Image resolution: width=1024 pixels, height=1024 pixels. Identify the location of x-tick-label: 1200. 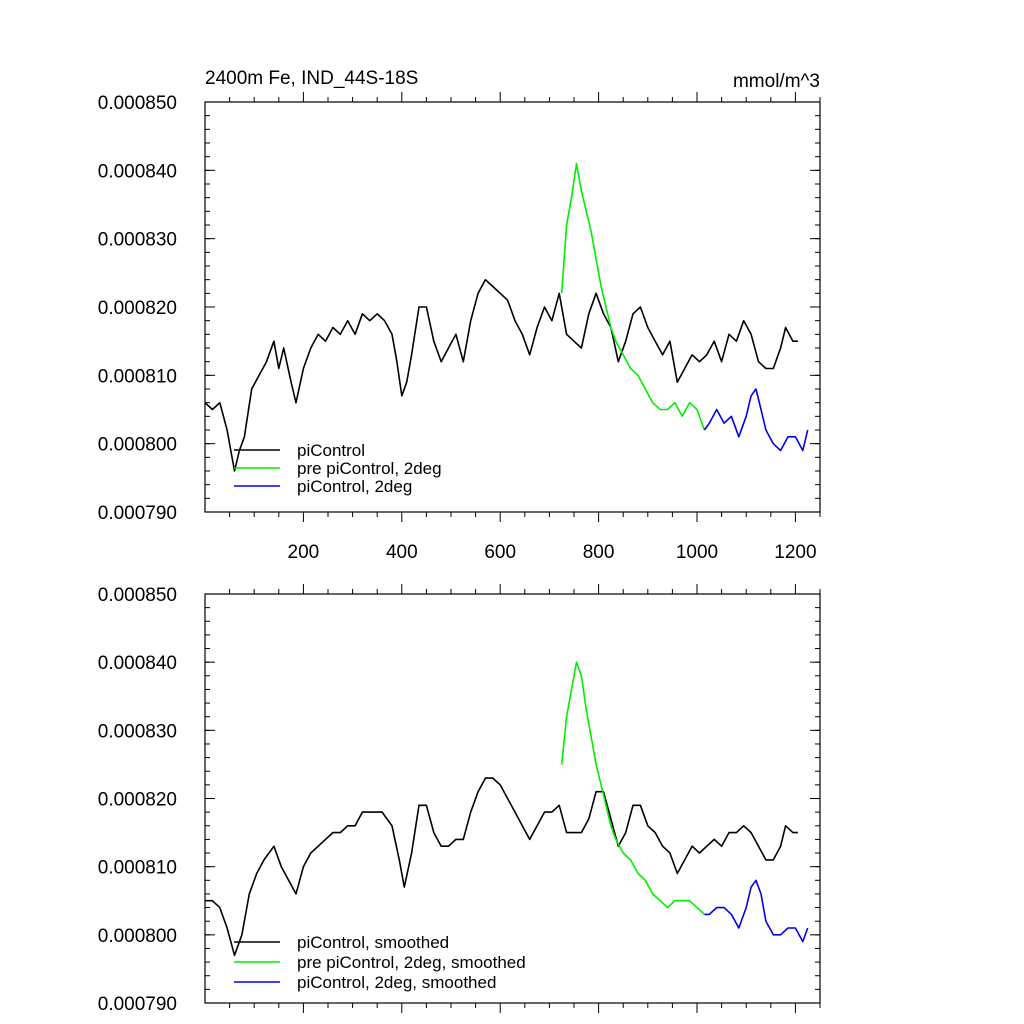
(795, 552).